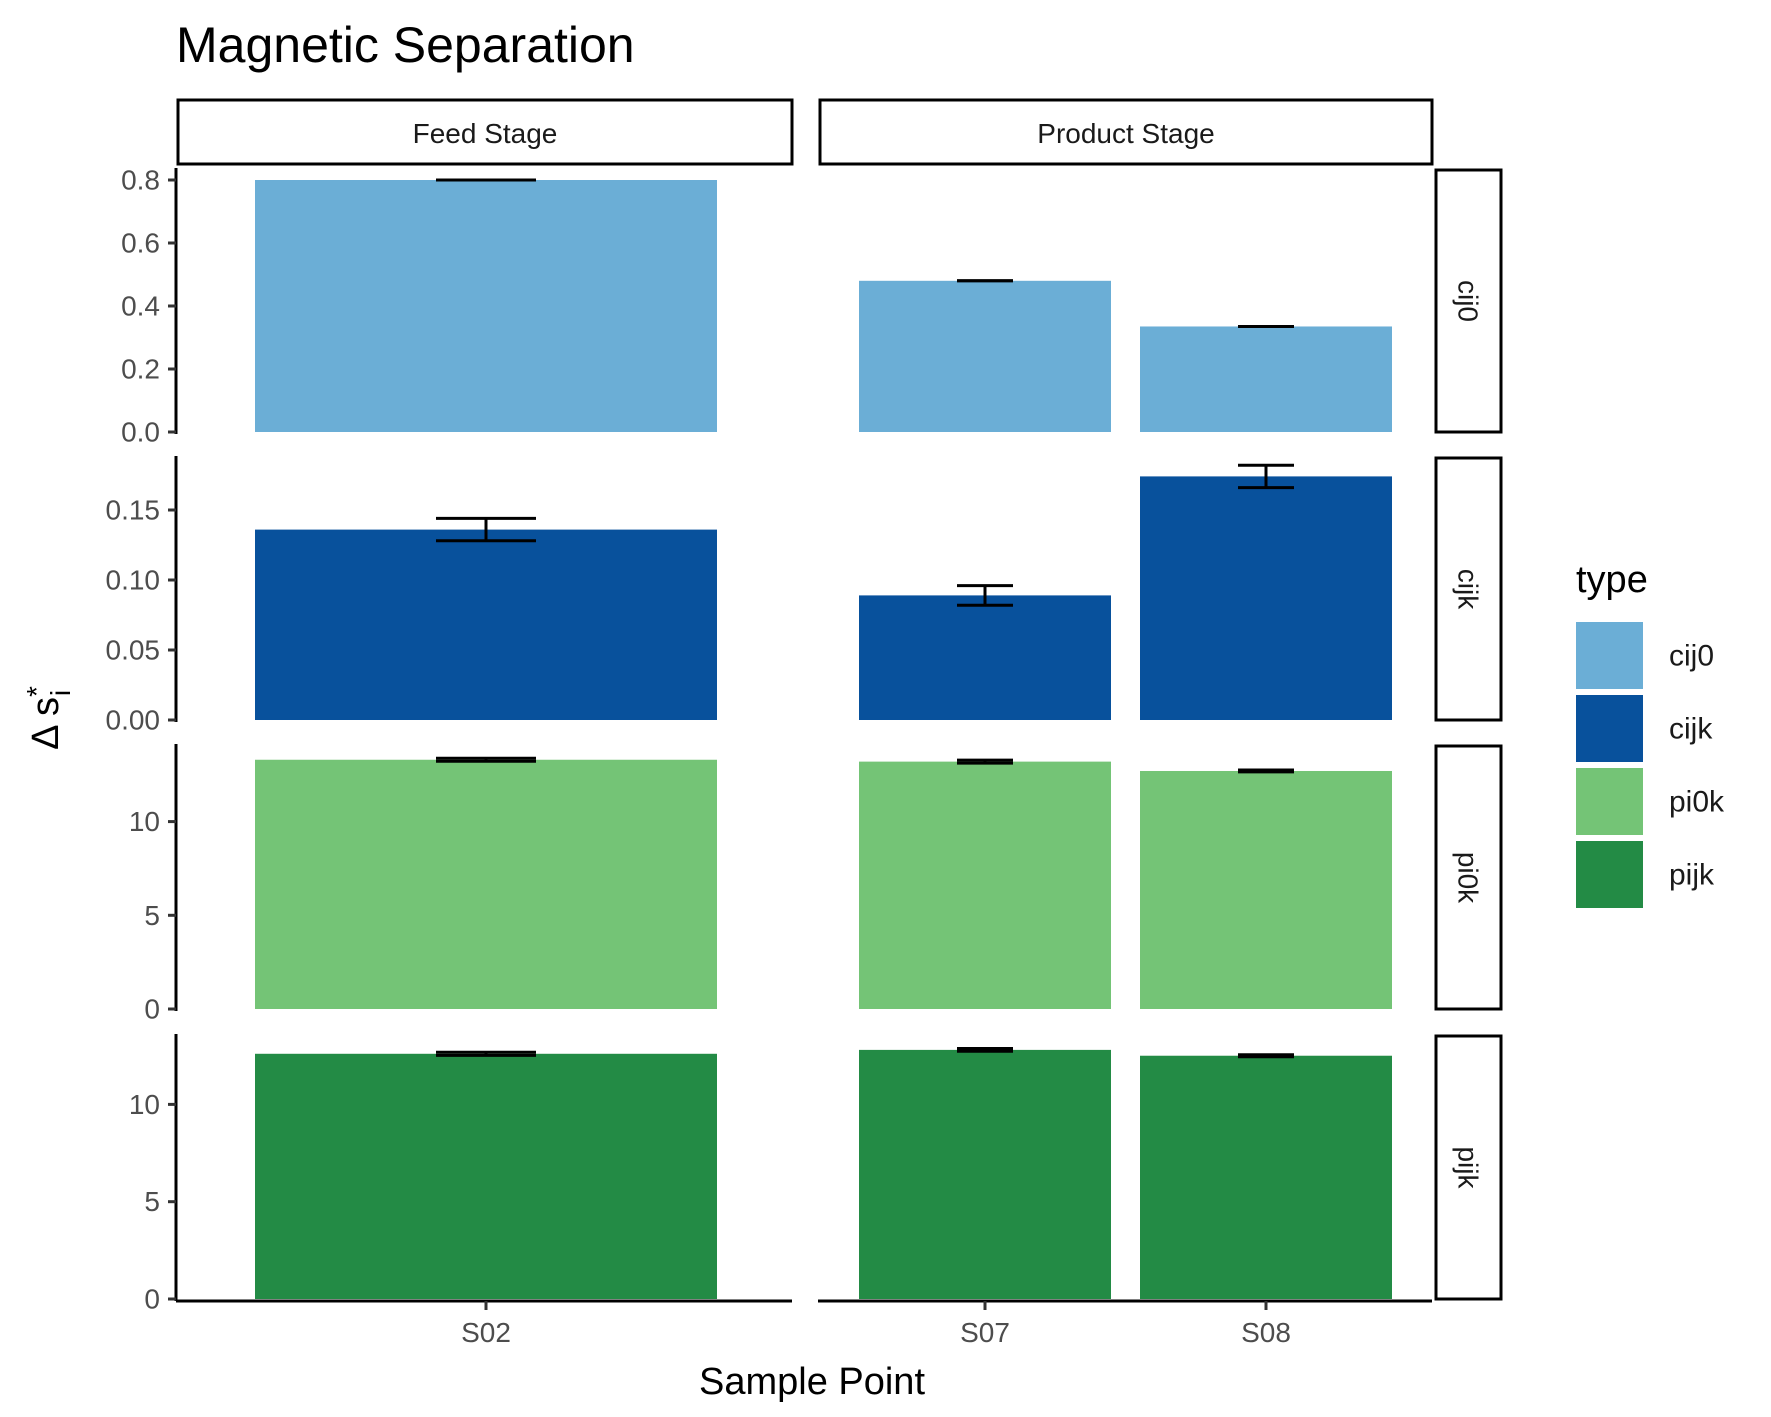  What do you see at coordinates (486, 884) in the screenshot?
I see `bar-pi0k-S02` at bounding box center [486, 884].